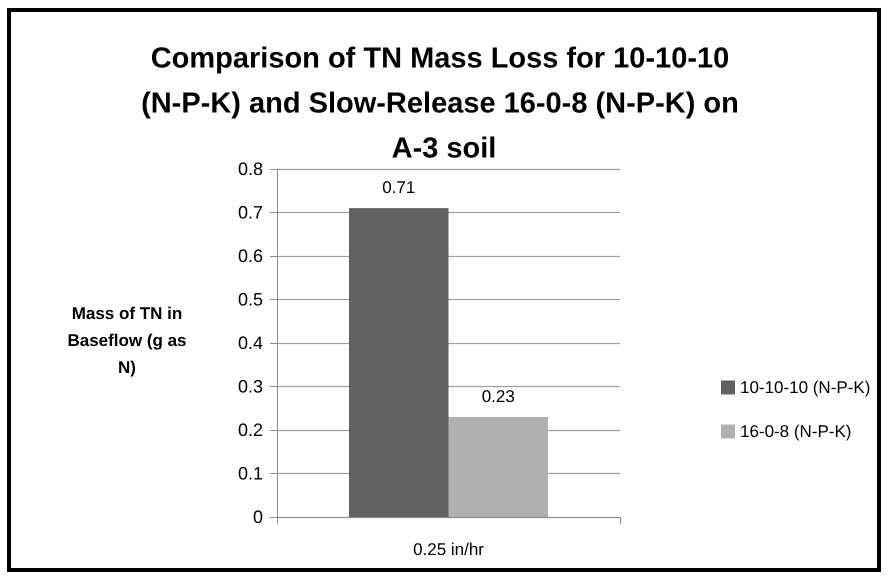 The width and height of the screenshot is (888, 576). I want to click on y-tick-label: 0.5, so click(250, 300).